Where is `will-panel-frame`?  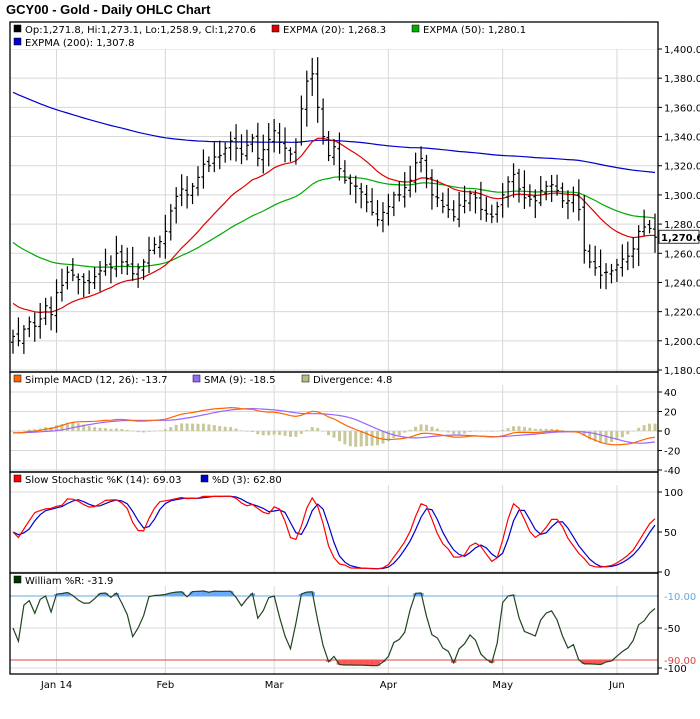 will-panel-frame is located at coordinates (334, 623).